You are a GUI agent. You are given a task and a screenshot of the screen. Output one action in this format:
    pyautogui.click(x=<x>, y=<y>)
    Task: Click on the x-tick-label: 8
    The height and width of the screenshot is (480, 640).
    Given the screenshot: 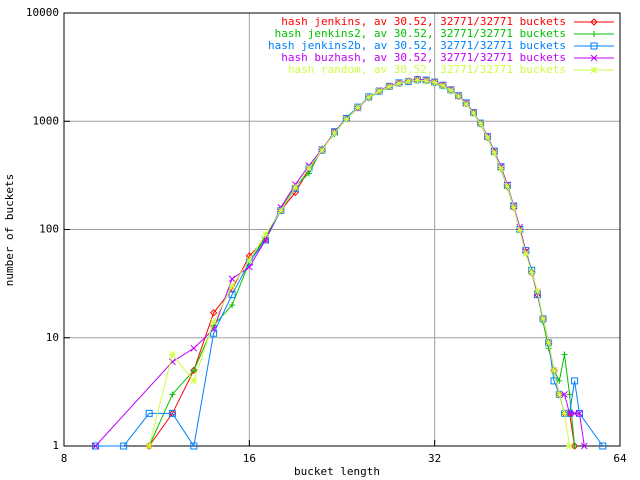 What is the action you would take?
    pyautogui.click(x=64, y=458)
    